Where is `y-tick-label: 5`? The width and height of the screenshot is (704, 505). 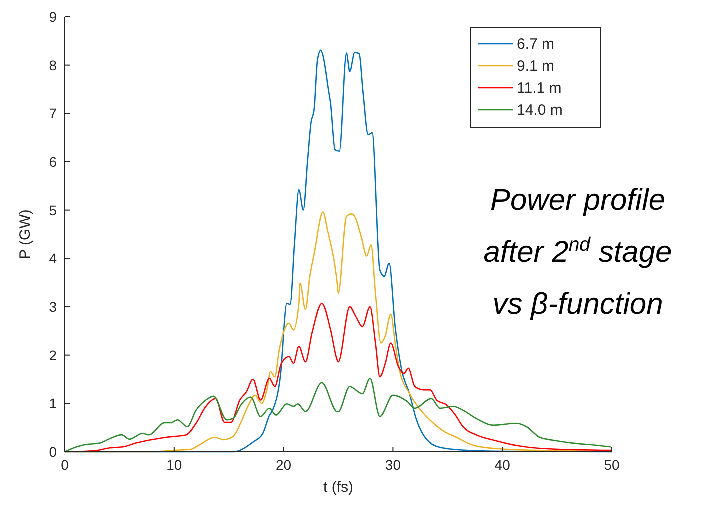
y-tick-label: 5 is located at coordinates (53, 210).